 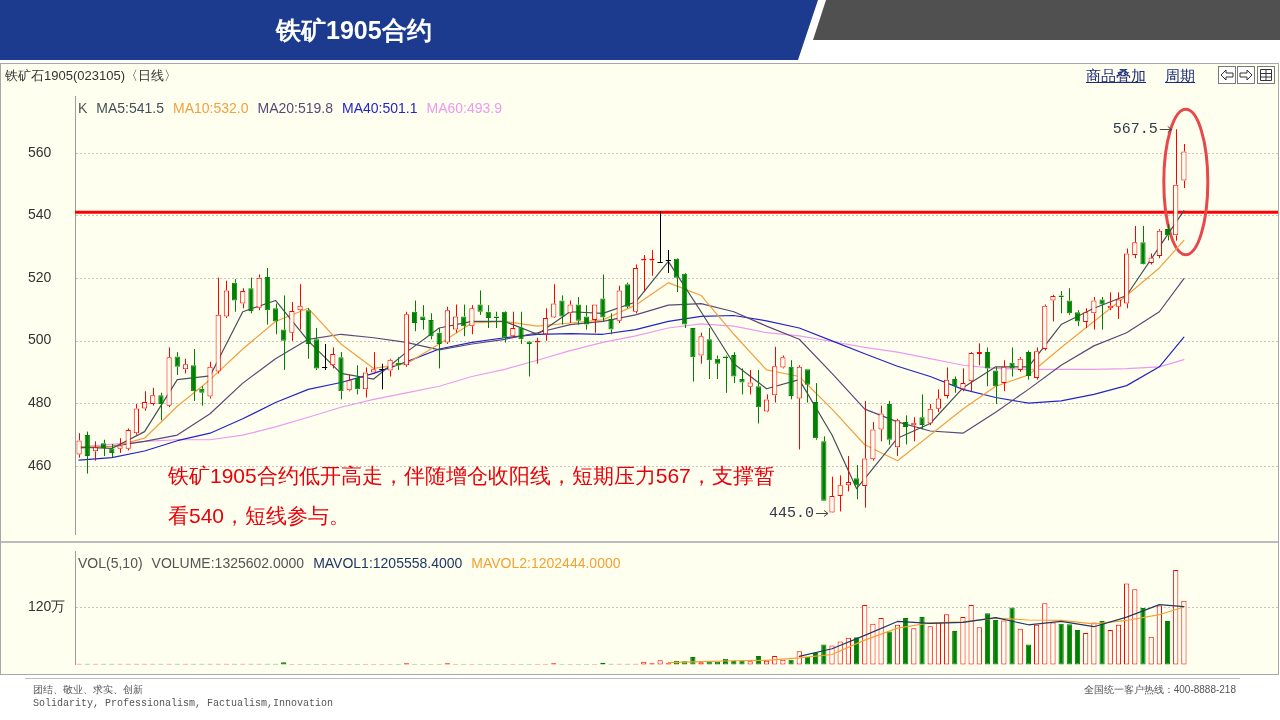 I want to click on text: MA20:519.8, so click(x=295, y=108).